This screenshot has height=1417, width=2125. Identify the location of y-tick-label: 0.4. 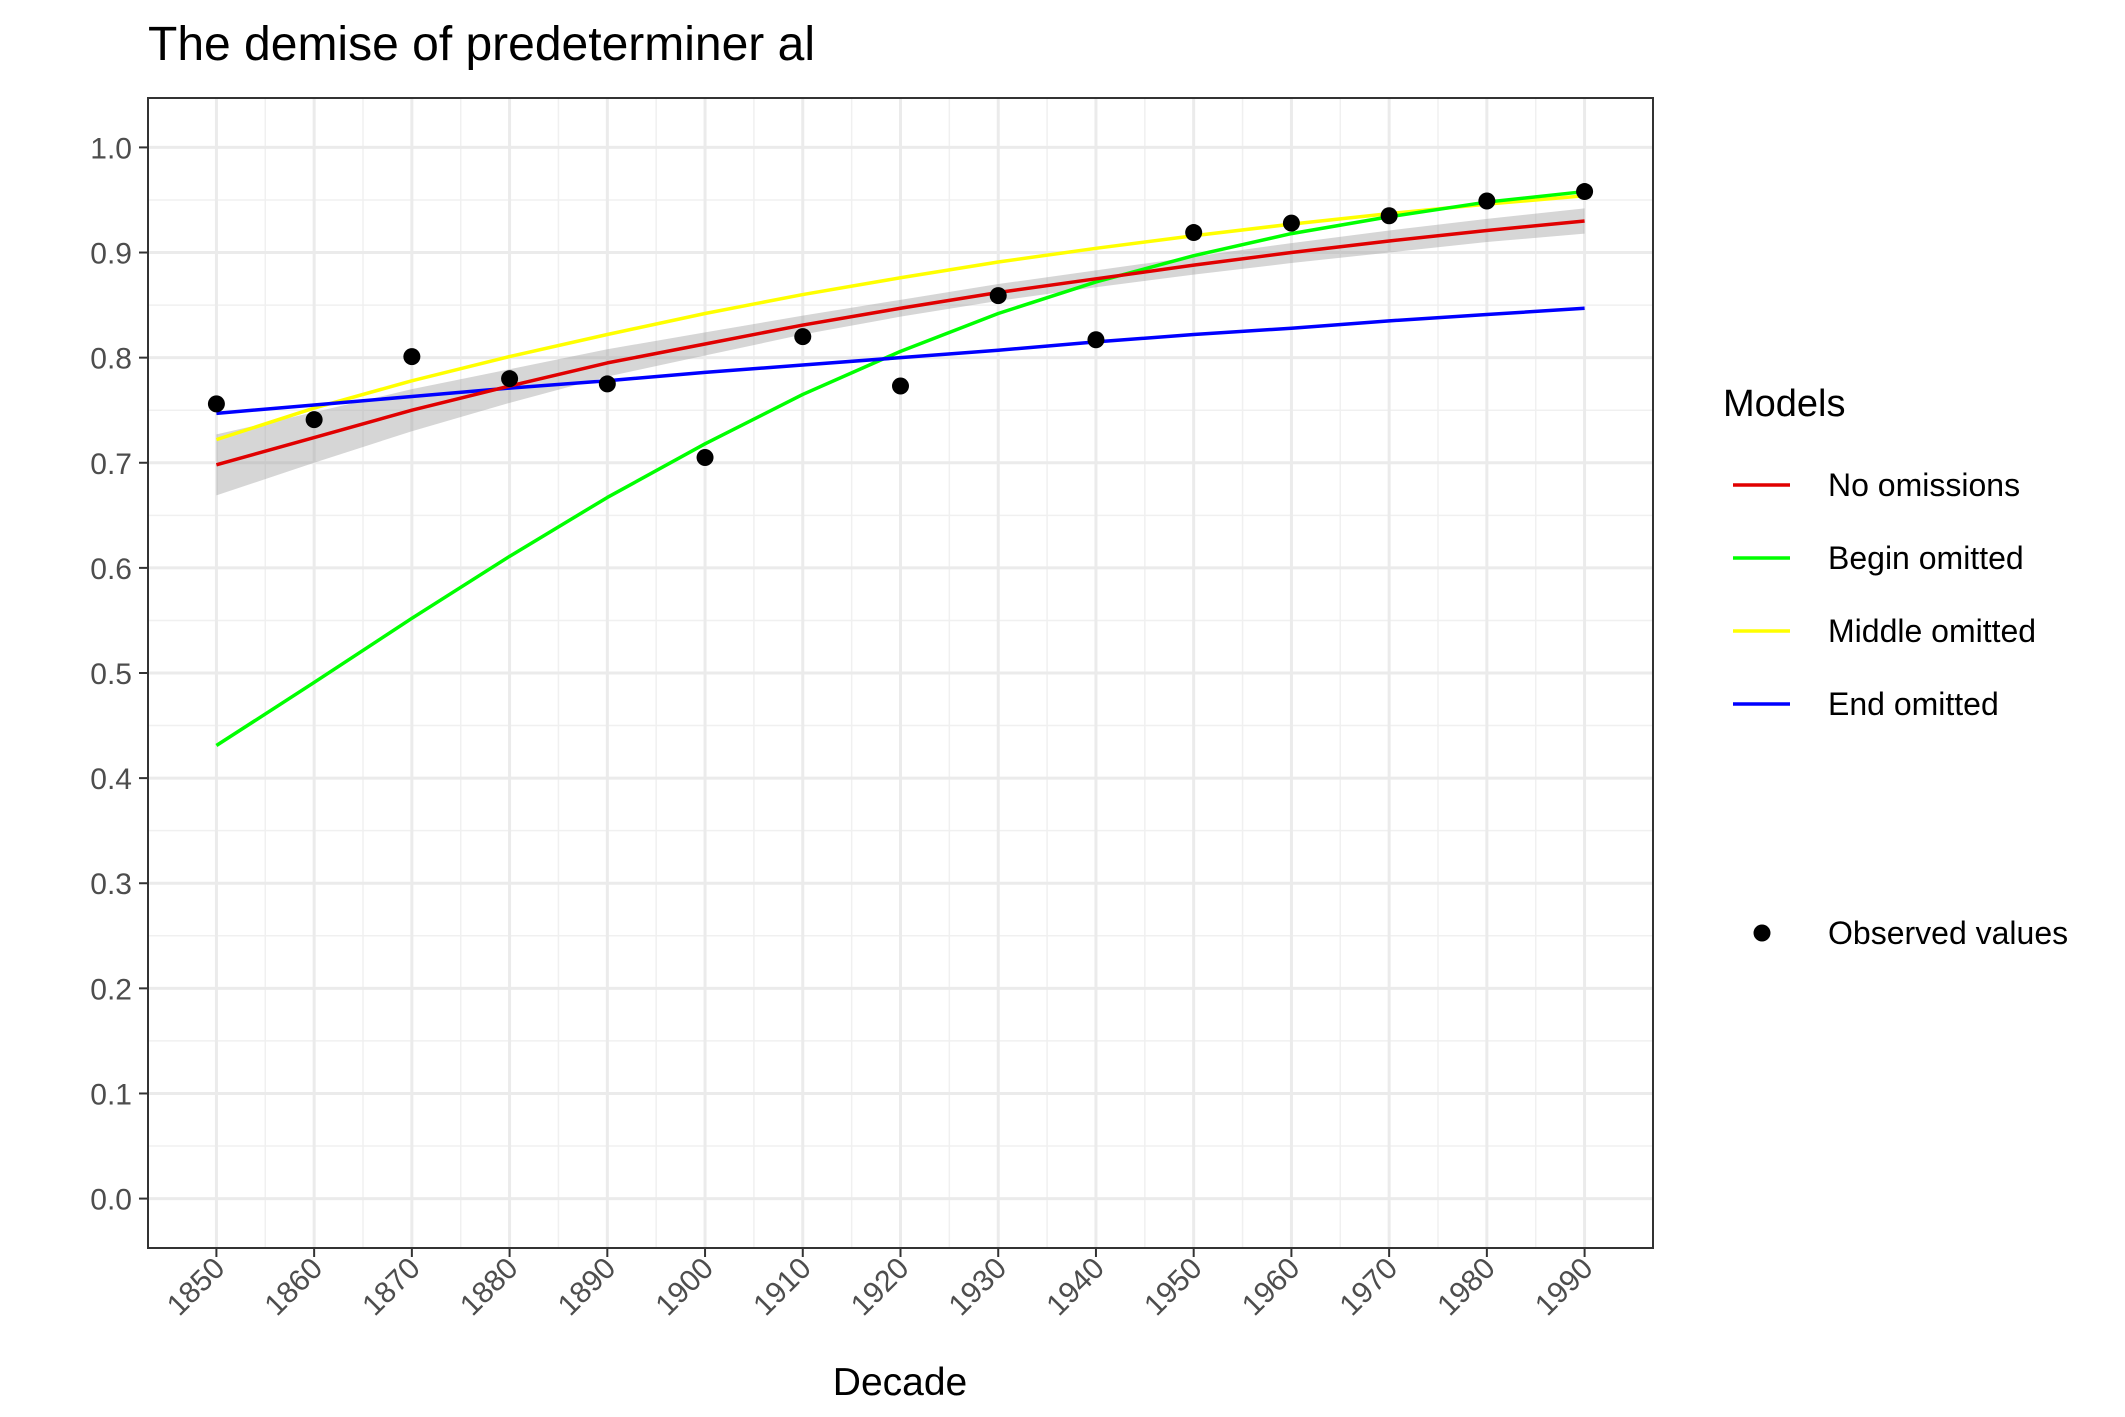
(111, 779).